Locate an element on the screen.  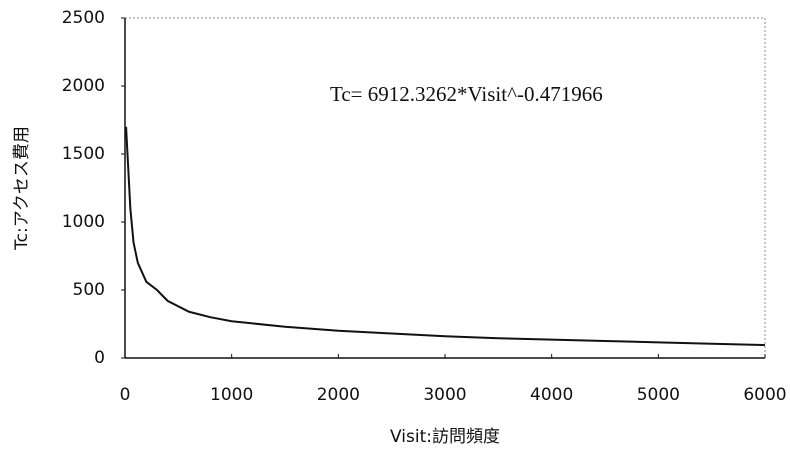
x-axis-label: Visit:訪問頻度 is located at coordinates (445, 437).